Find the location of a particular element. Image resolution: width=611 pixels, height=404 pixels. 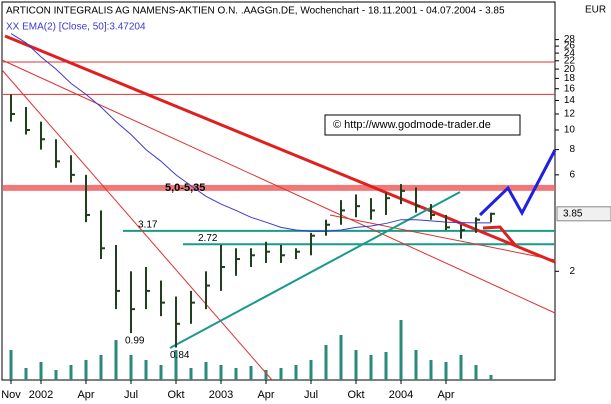

watermark-box is located at coordinates (422, 125).